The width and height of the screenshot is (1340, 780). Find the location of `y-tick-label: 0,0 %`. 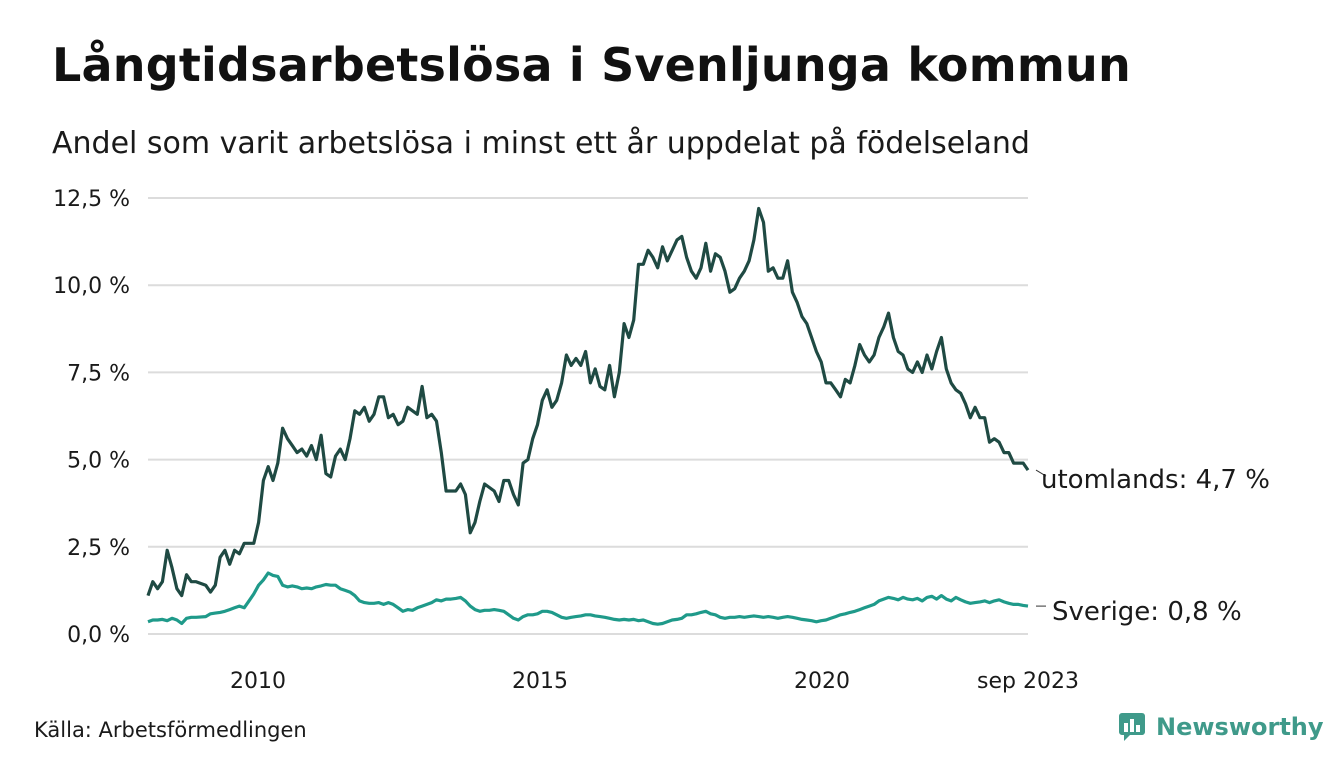

y-tick-label: 0,0 % is located at coordinates (98, 635).